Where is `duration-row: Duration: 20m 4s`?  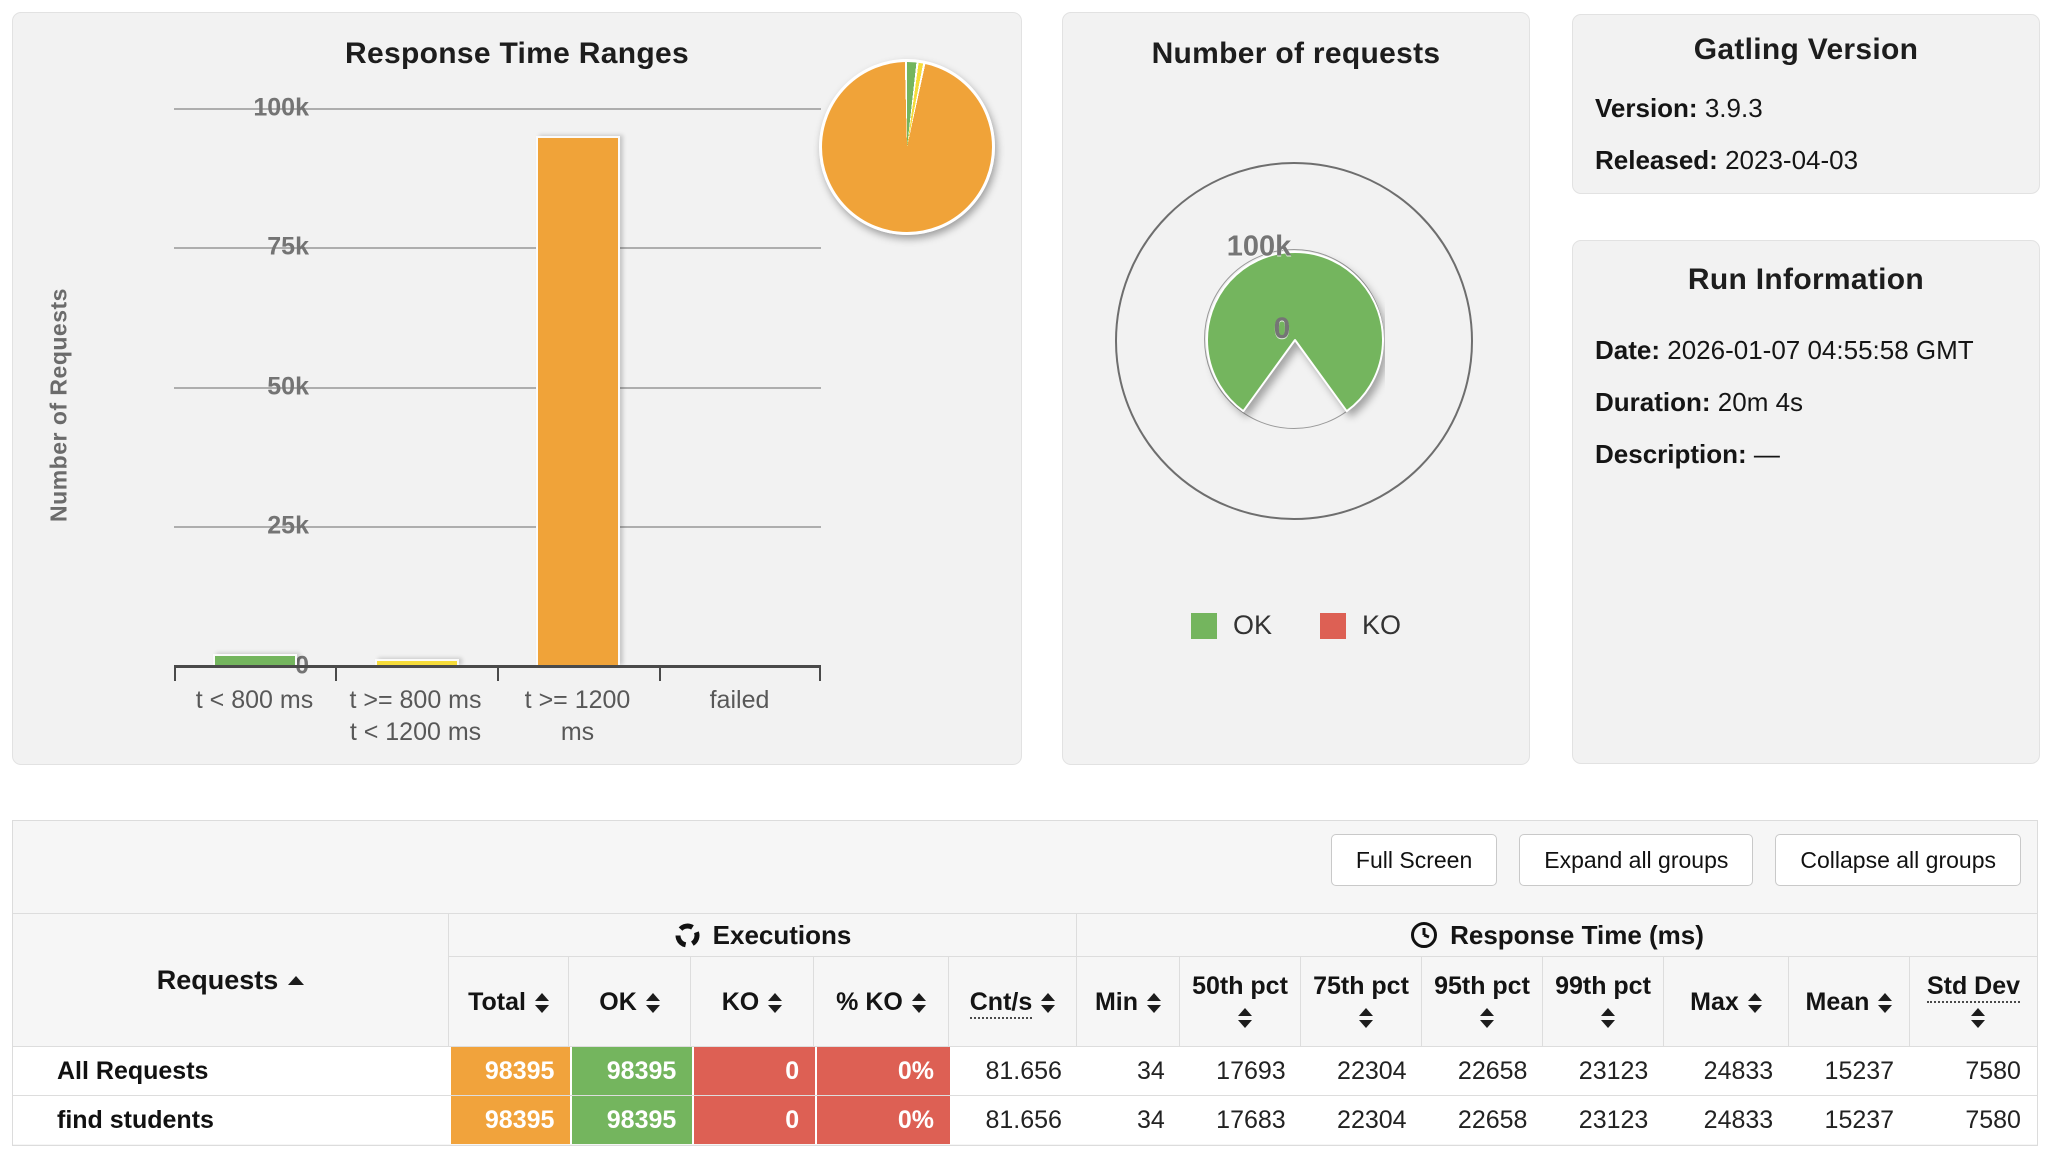 duration-row: Duration: 20m 4s is located at coordinates (1699, 402).